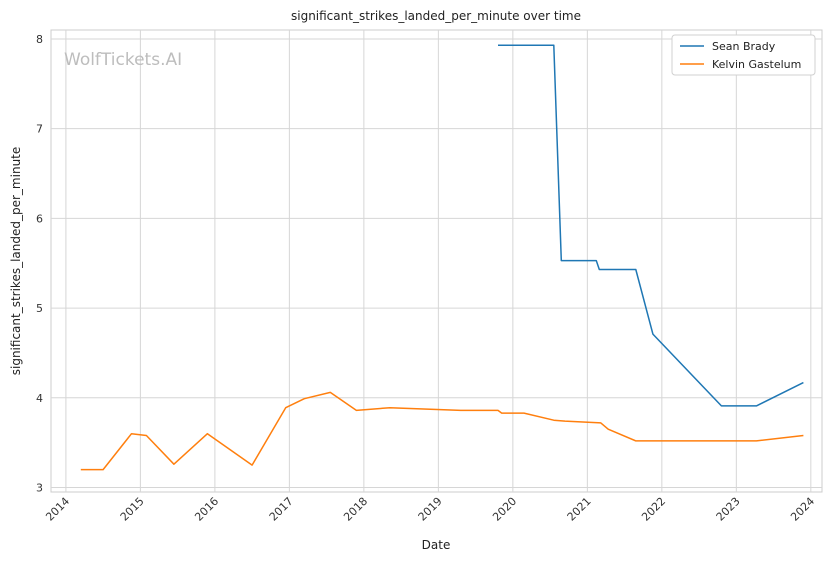 Image resolution: width=832 pixels, height=561 pixels. Describe the element at coordinates (39, 308) in the screenshot. I see `y-tick-label: 5` at that location.